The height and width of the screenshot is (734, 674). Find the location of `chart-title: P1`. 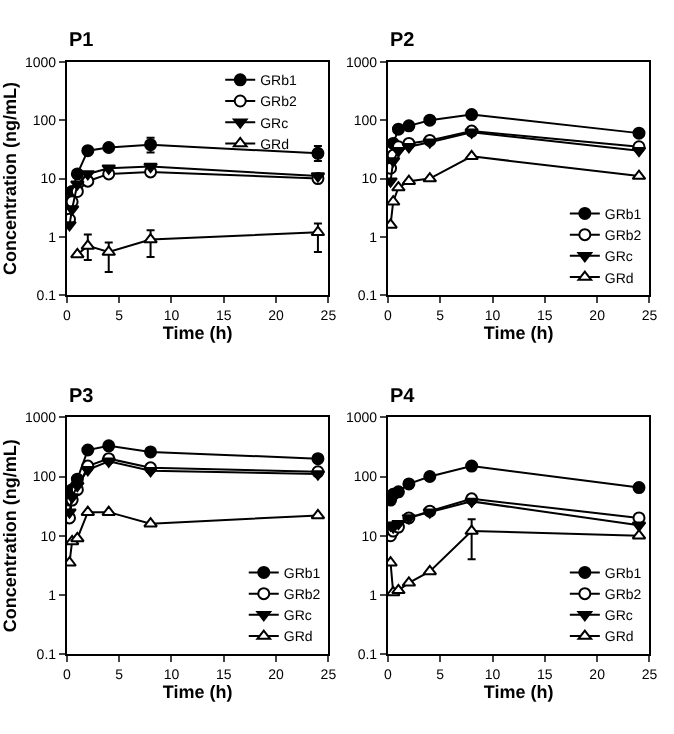

chart-title: P1 is located at coordinates (82, 41).